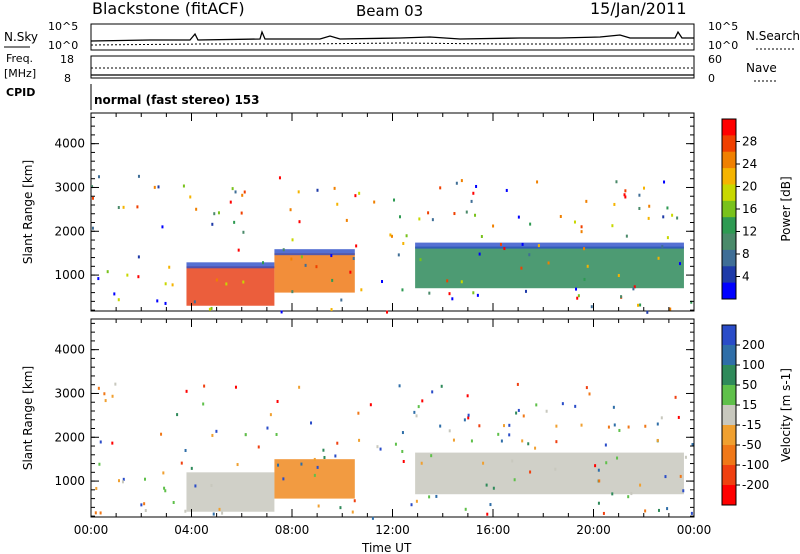  What do you see at coordinates (749, 405) in the screenshot?
I see `colorbar-tick-label: 15` at bounding box center [749, 405].